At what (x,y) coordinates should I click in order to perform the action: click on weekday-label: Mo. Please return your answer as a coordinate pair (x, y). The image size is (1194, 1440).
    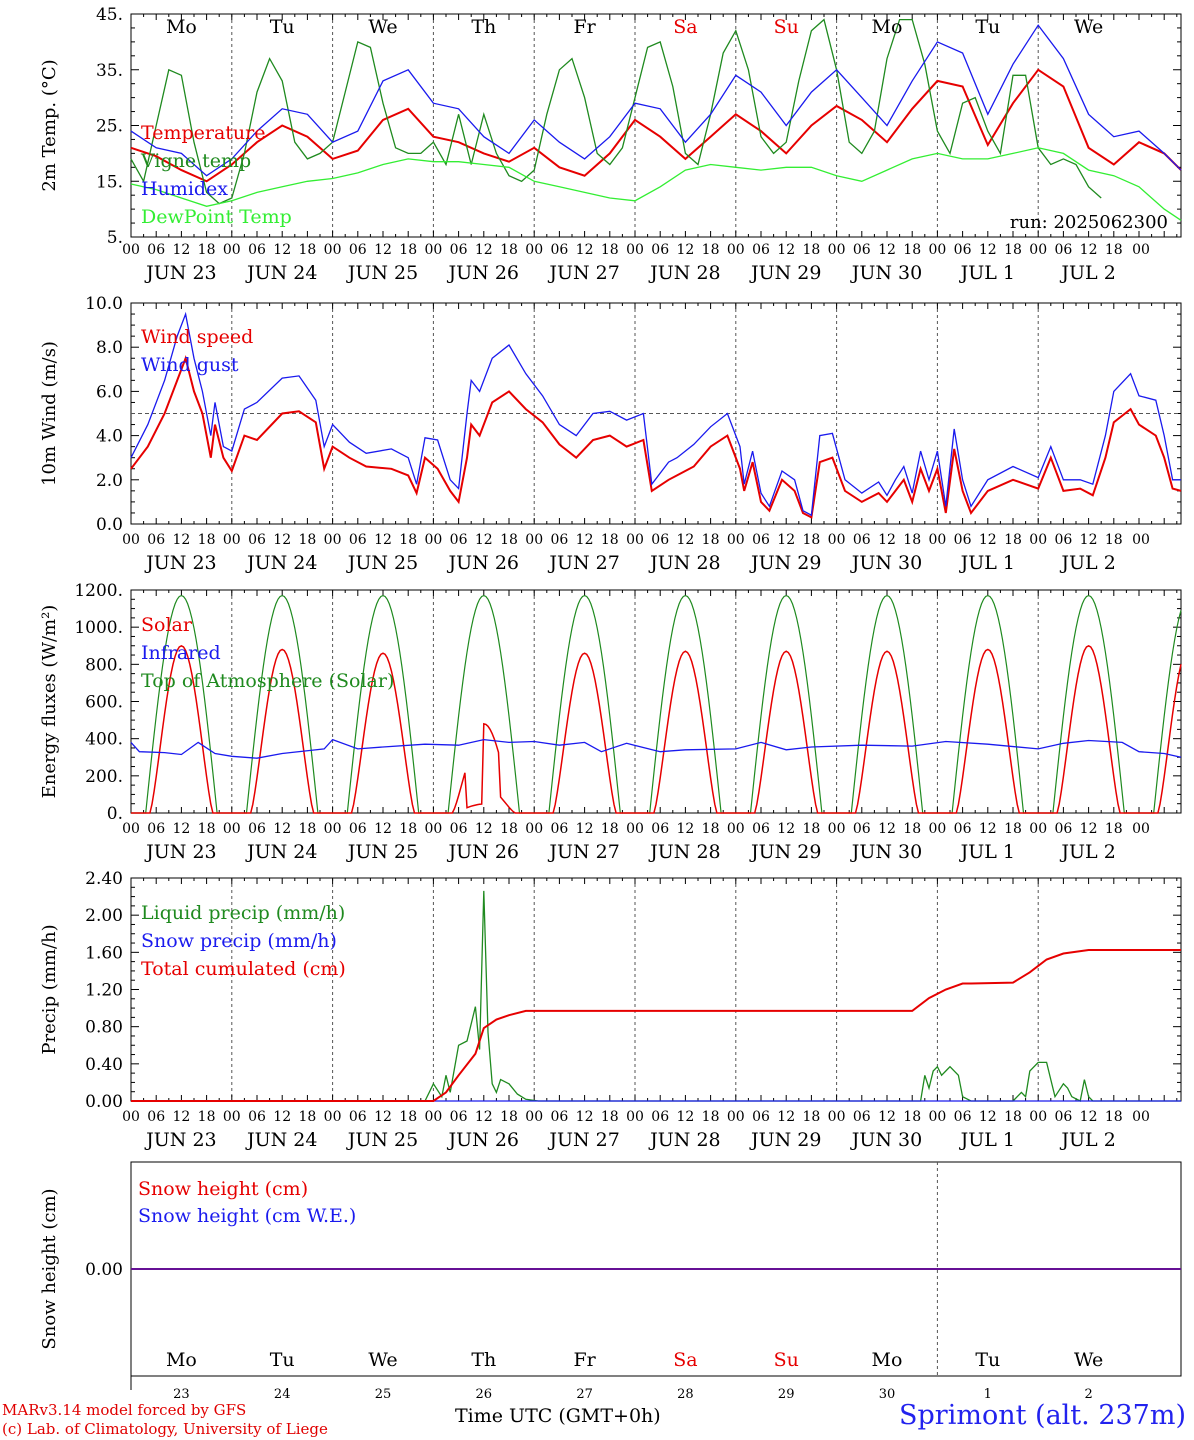
    Looking at the image, I should click on (181, 27).